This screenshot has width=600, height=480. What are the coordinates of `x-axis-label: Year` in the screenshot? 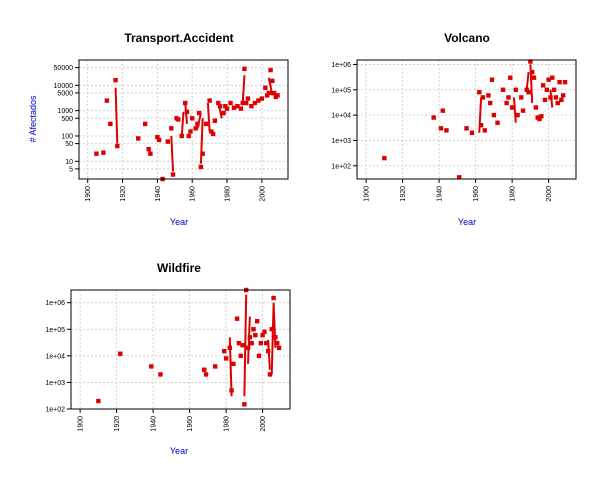 It's located at (467, 222).